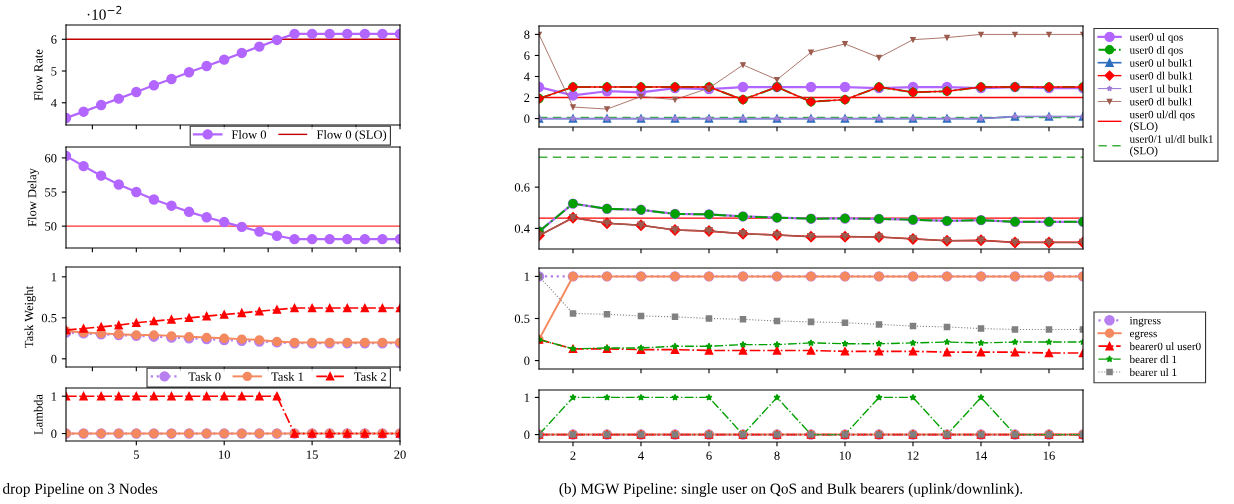 Image resolution: width=1234 pixels, height=504 pixels. What do you see at coordinates (1162, 121) in the screenshot?
I see `legend-label: user0 ul/dl qos (SLO)` at bounding box center [1162, 121].